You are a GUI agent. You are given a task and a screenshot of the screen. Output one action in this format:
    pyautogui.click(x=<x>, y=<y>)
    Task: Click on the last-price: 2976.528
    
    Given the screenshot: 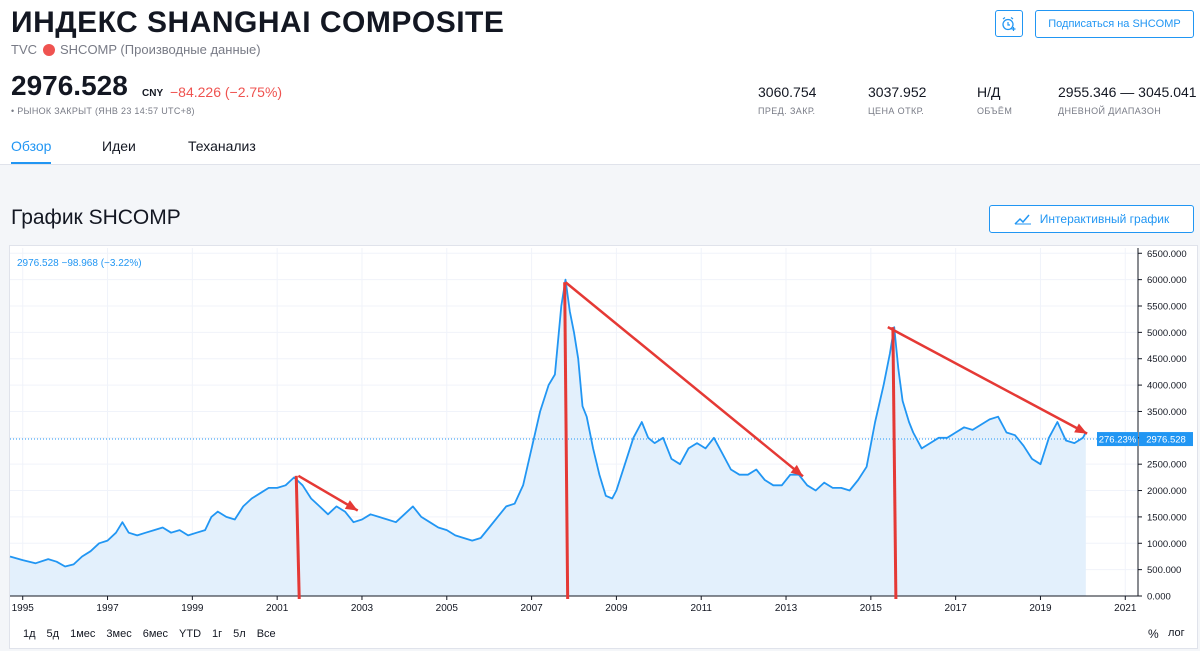 What is the action you would take?
    pyautogui.click(x=69, y=85)
    